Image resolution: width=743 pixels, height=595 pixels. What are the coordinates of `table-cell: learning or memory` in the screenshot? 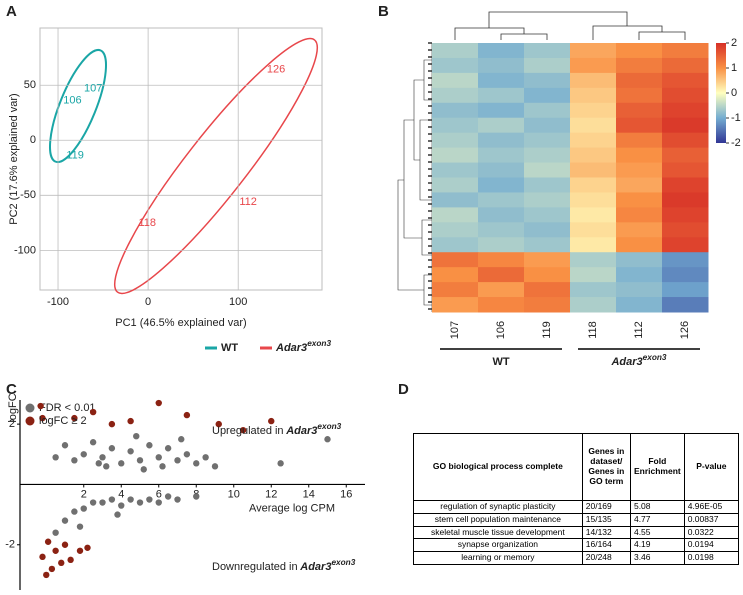 It's located at (498, 558).